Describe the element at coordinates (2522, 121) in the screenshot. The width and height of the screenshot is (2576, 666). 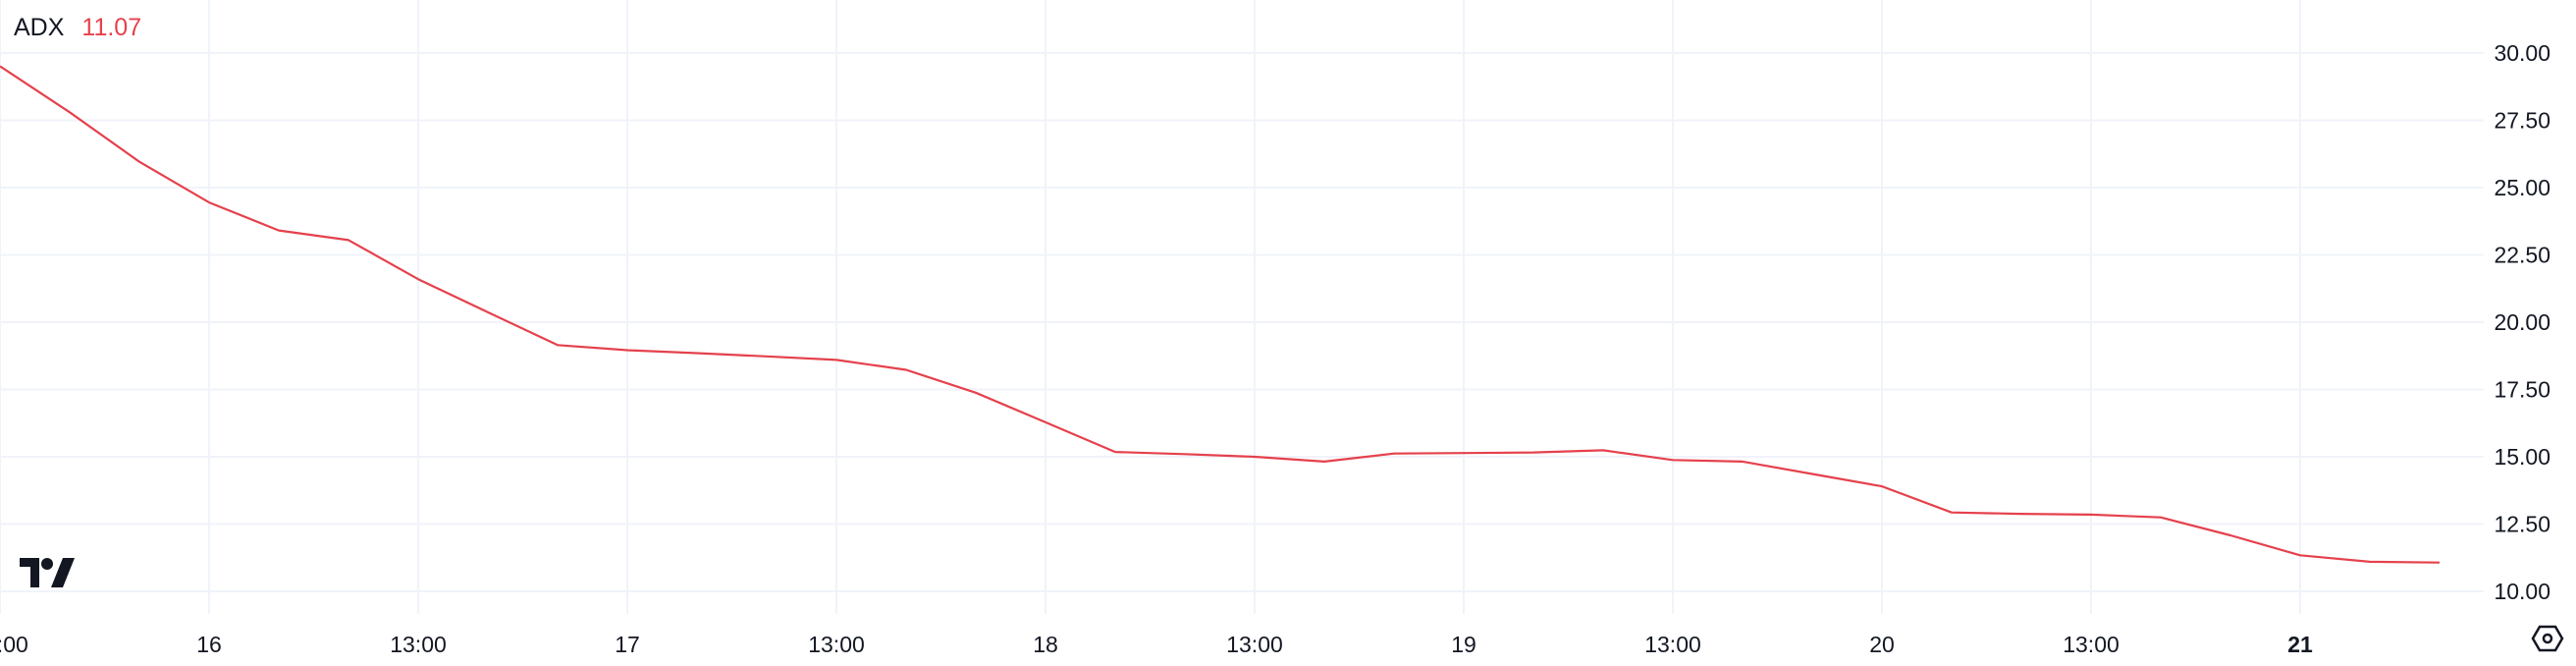
I see `y-tick-label: 27.50` at that location.